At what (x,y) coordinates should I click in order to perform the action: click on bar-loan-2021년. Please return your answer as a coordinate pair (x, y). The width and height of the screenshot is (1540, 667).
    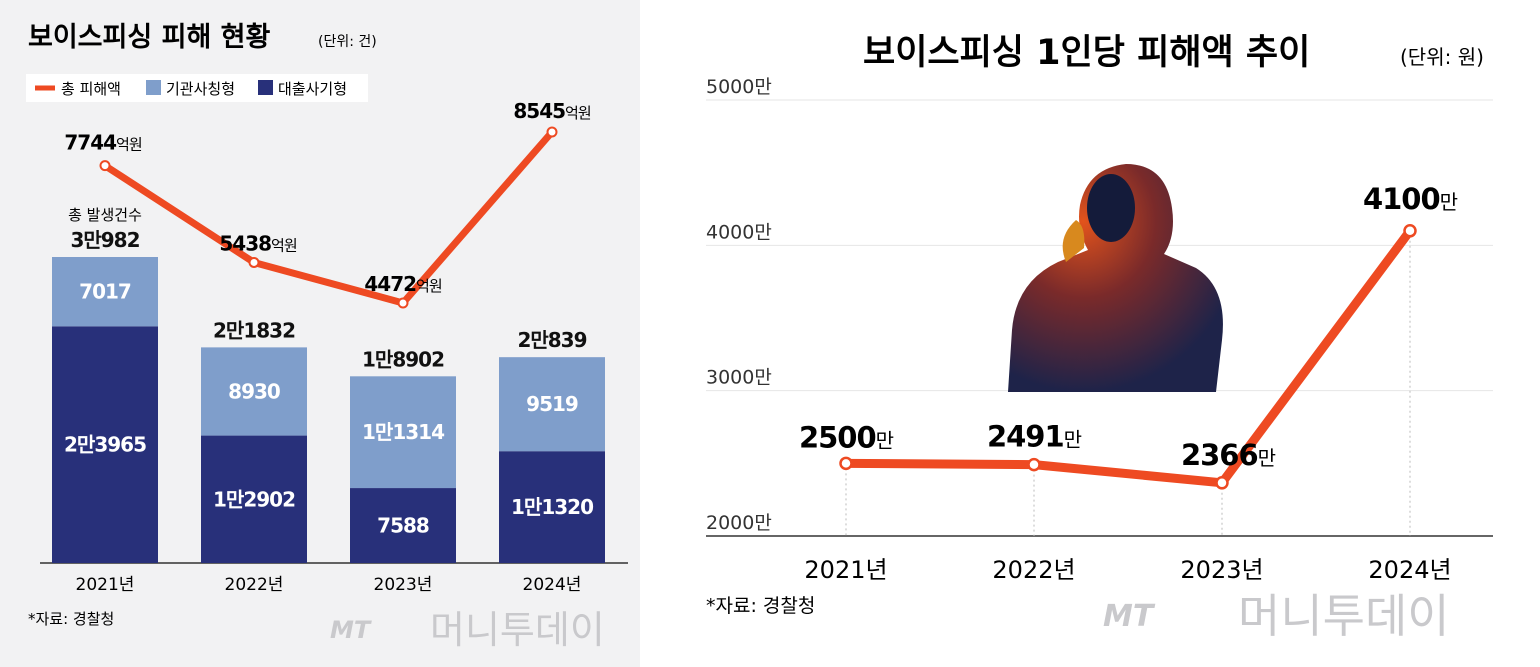
    Looking at the image, I should click on (105, 444).